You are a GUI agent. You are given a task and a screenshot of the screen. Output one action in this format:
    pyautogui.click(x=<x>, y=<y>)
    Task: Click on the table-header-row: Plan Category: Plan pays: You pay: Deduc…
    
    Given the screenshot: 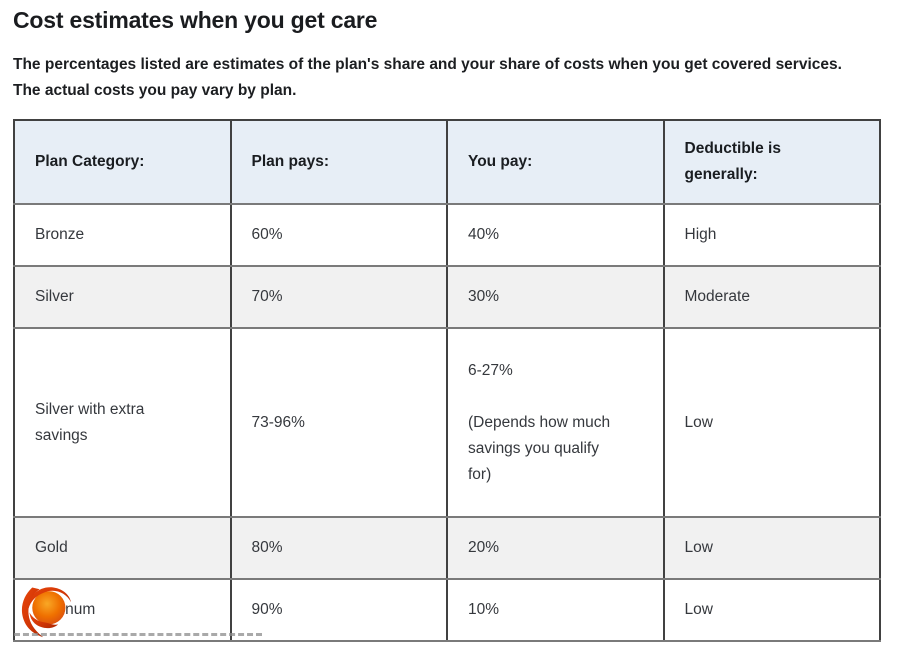 What is the action you would take?
    pyautogui.click(x=447, y=162)
    